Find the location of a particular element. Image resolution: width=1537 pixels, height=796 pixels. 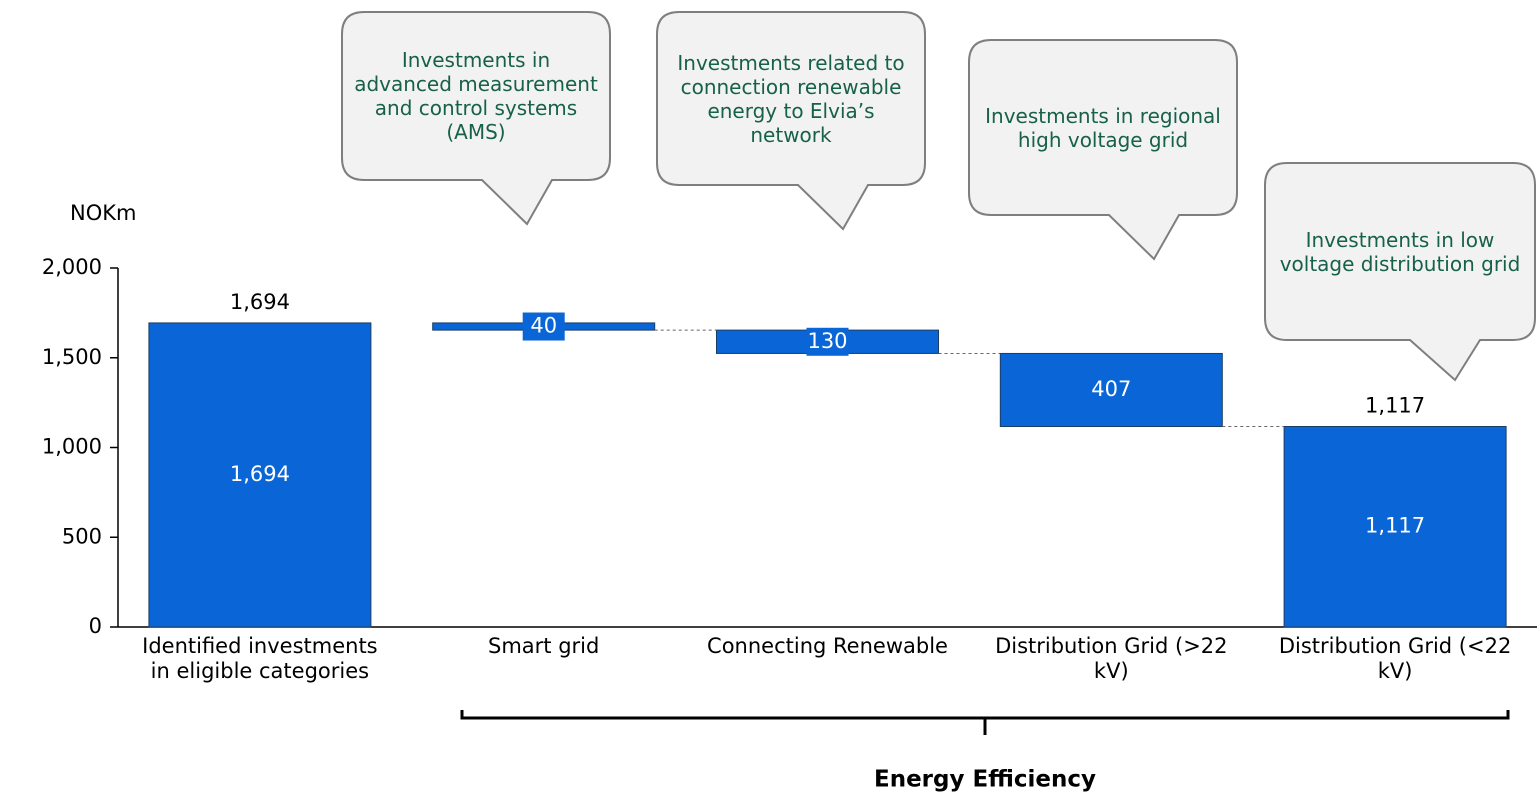

y-tick-label: 1,500 is located at coordinates (72, 357).